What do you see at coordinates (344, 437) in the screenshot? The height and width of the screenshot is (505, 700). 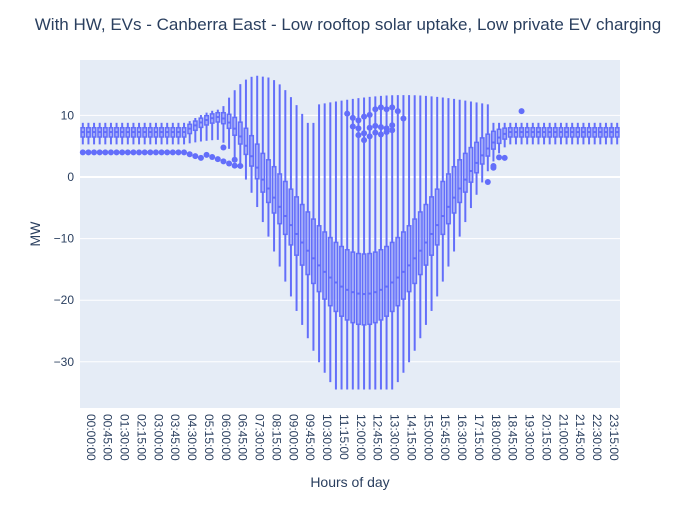 I see `x-tick-label: 11:15:00` at bounding box center [344, 437].